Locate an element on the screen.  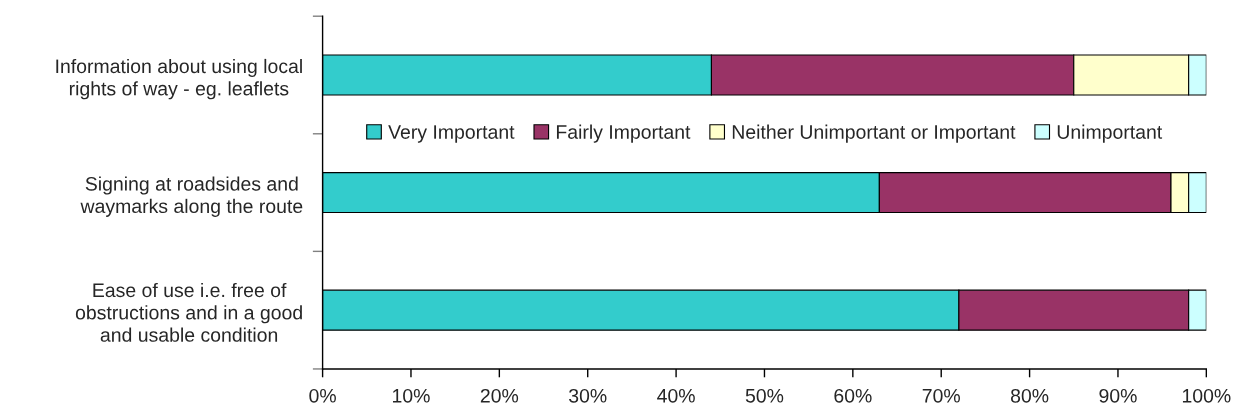
x-tick-label: 60% is located at coordinates (853, 395).